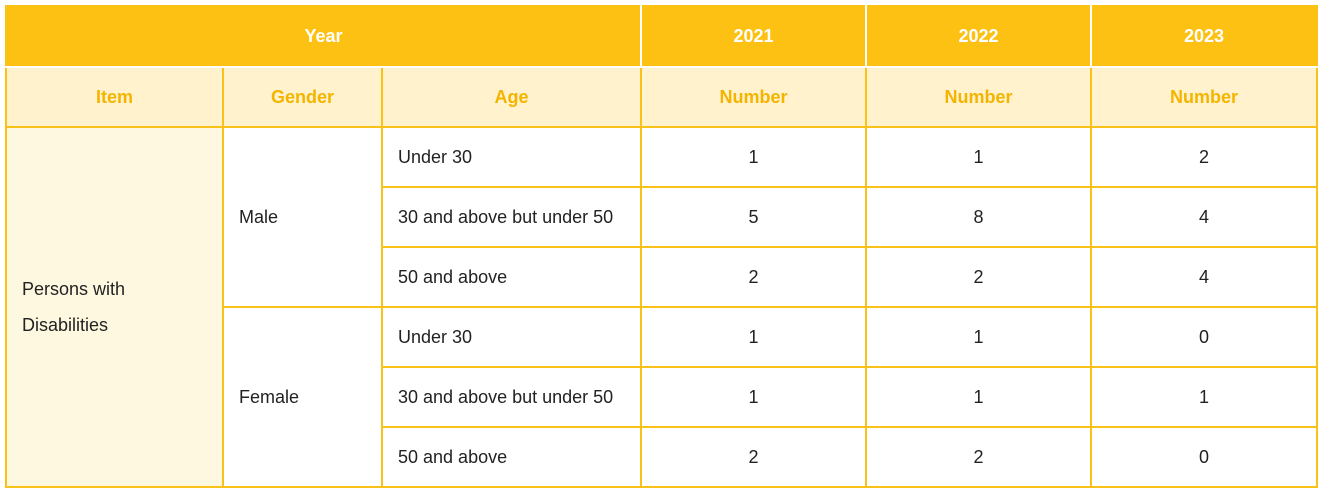 The height and width of the screenshot is (494, 1320). Describe the element at coordinates (979, 217) in the screenshot. I see `value-cell: 8` at that location.